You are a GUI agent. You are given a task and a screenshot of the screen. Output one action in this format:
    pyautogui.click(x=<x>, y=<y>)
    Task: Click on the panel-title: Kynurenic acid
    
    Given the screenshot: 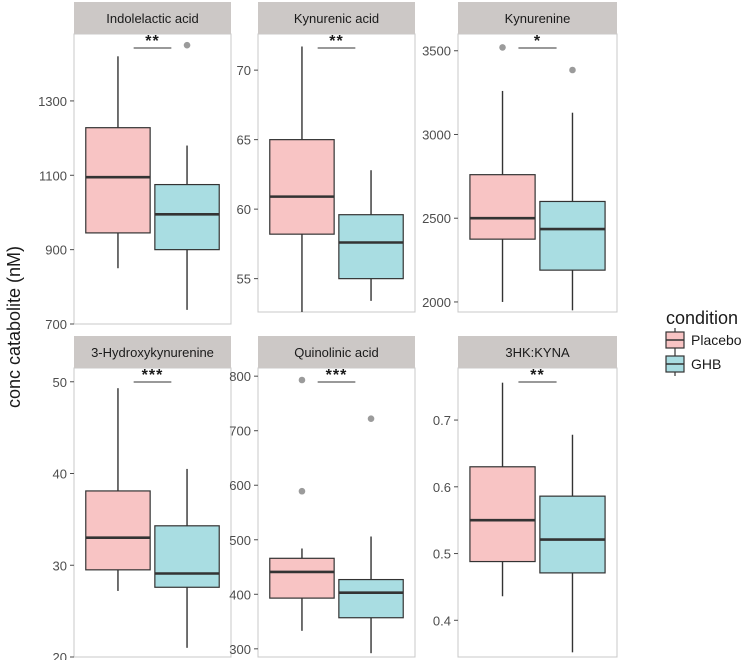 What is the action you would take?
    pyautogui.click(x=336, y=18)
    